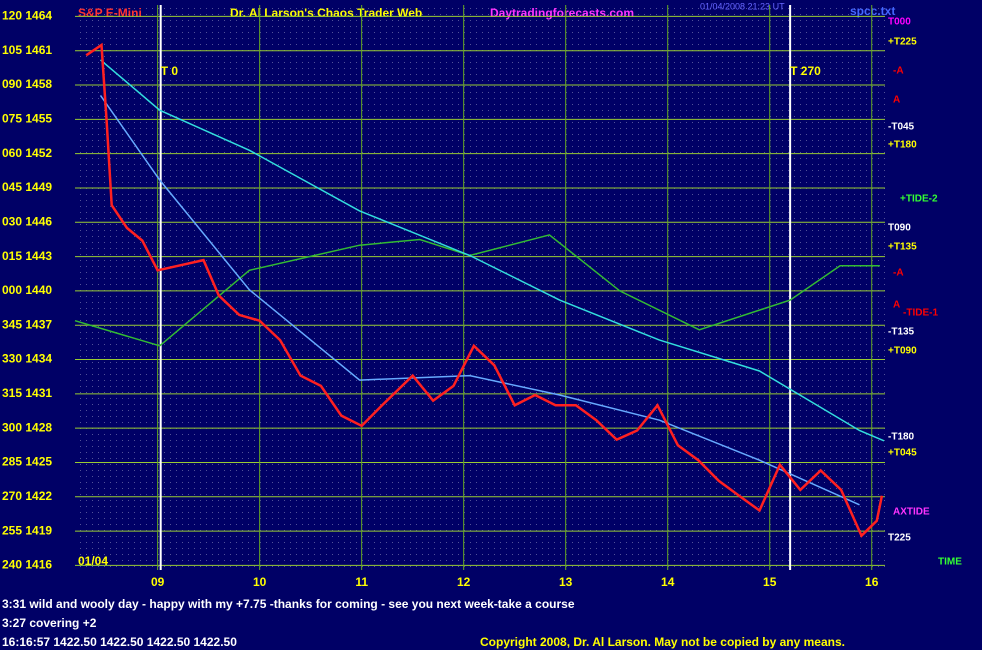  What do you see at coordinates (899, 228) in the screenshot?
I see `right-label: T090` at bounding box center [899, 228].